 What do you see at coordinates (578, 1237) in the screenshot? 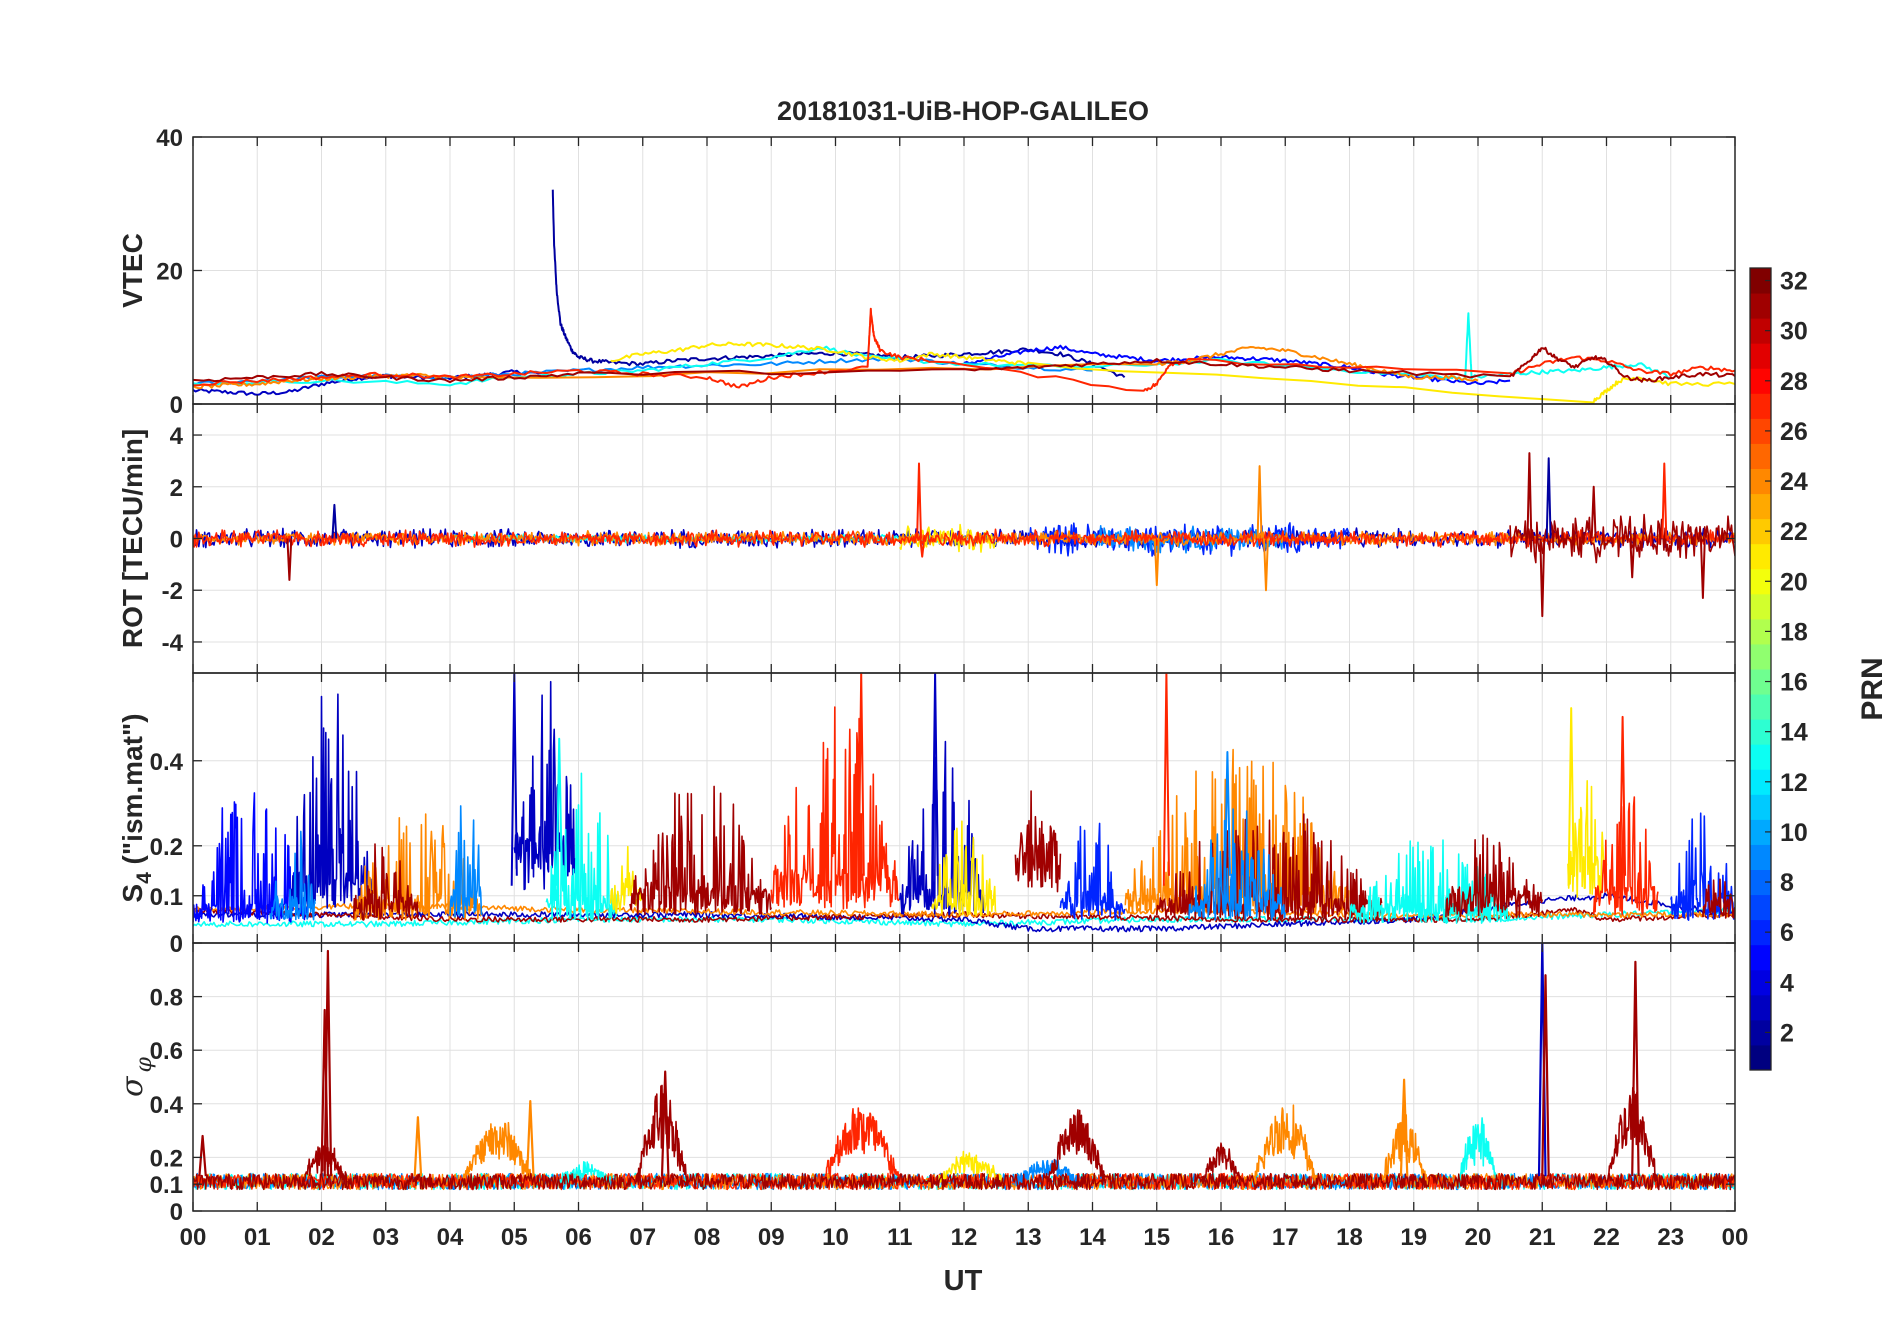
I see `x-tick-label: 06` at bounding box center [578, 1237].